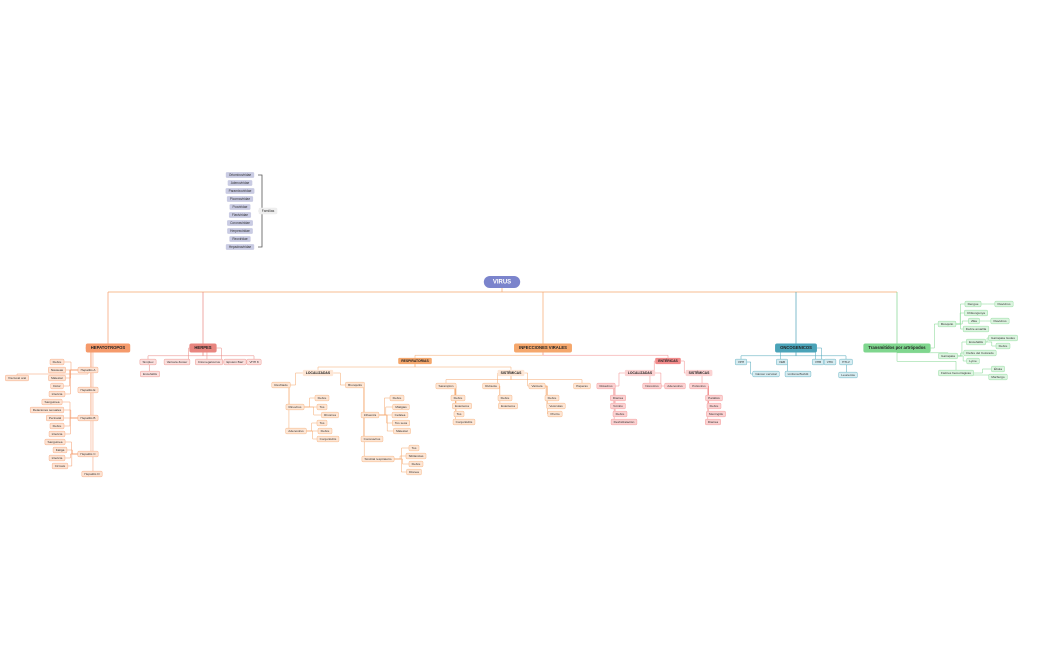 The width and height of the screenshot is (1050, 650). What do you see at coordinates (462, 406) in the screenshot?
I see `node-label: Exantema` at bounding box center [462, 406].